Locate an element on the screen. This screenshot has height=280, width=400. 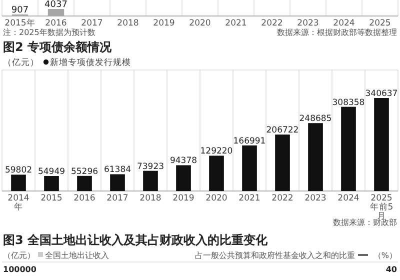
text: 全国土地出让收入 is located at coordinates (77, 255).